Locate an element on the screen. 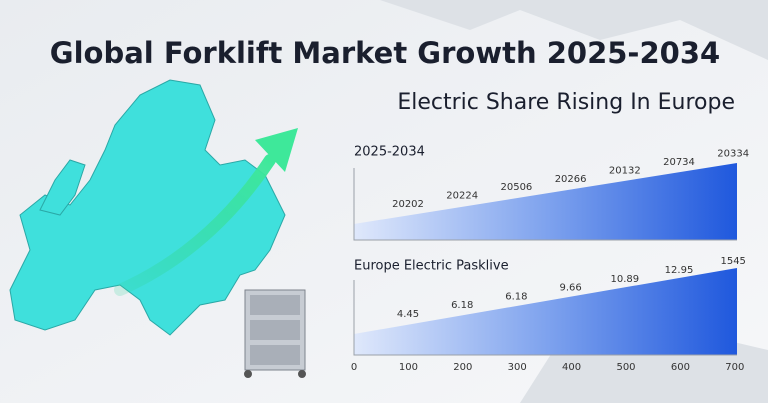  growth-arrow is located at coordinates (195, 225).